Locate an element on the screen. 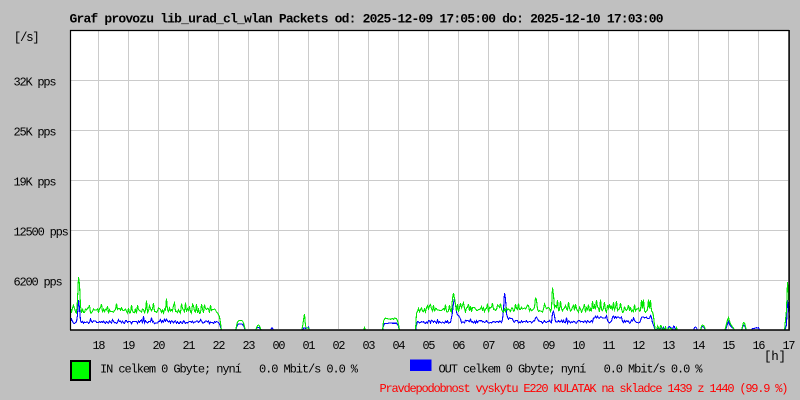 This screenshot has width=800, height=400. svg-text: 14 is located at coordinates (699, 346).